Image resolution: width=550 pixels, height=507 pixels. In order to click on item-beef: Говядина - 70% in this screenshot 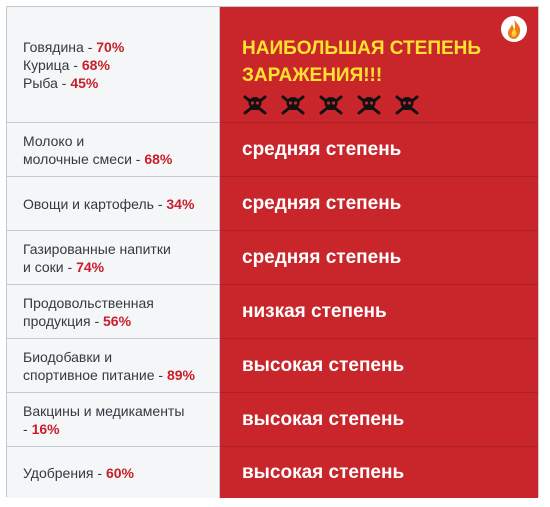, I will do `click(74, 46)`.